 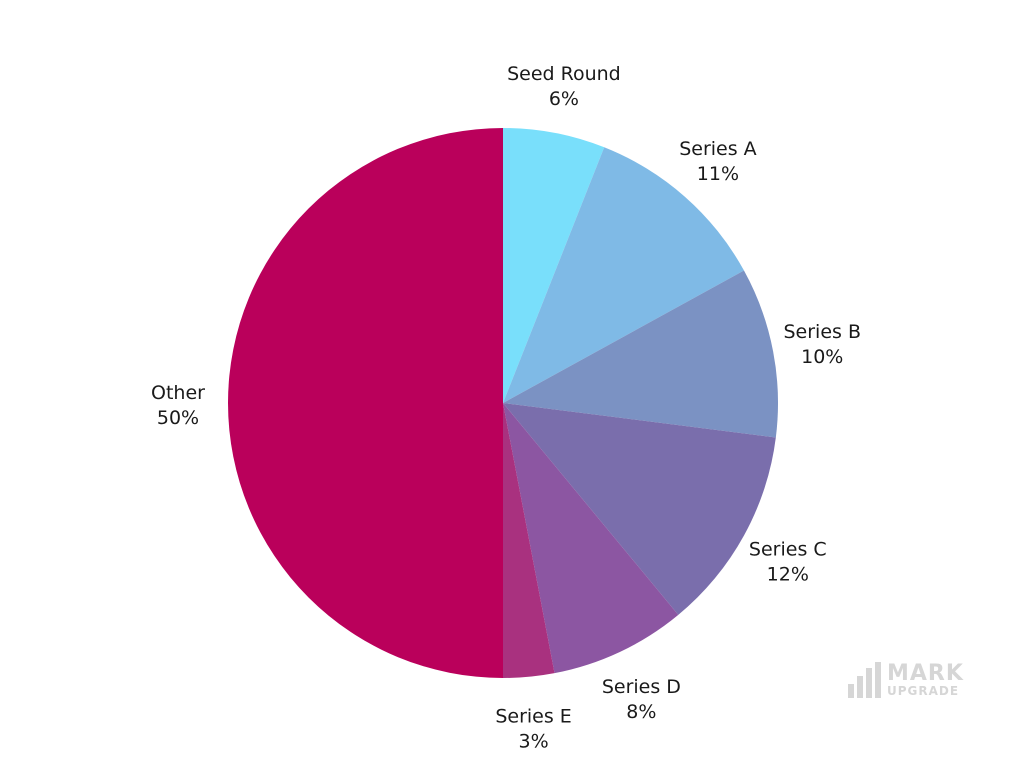 What do you see at coordinates (591, 538) in the screenshot?
I see `pie-slice-series-d` at bounding box center [591, 538].